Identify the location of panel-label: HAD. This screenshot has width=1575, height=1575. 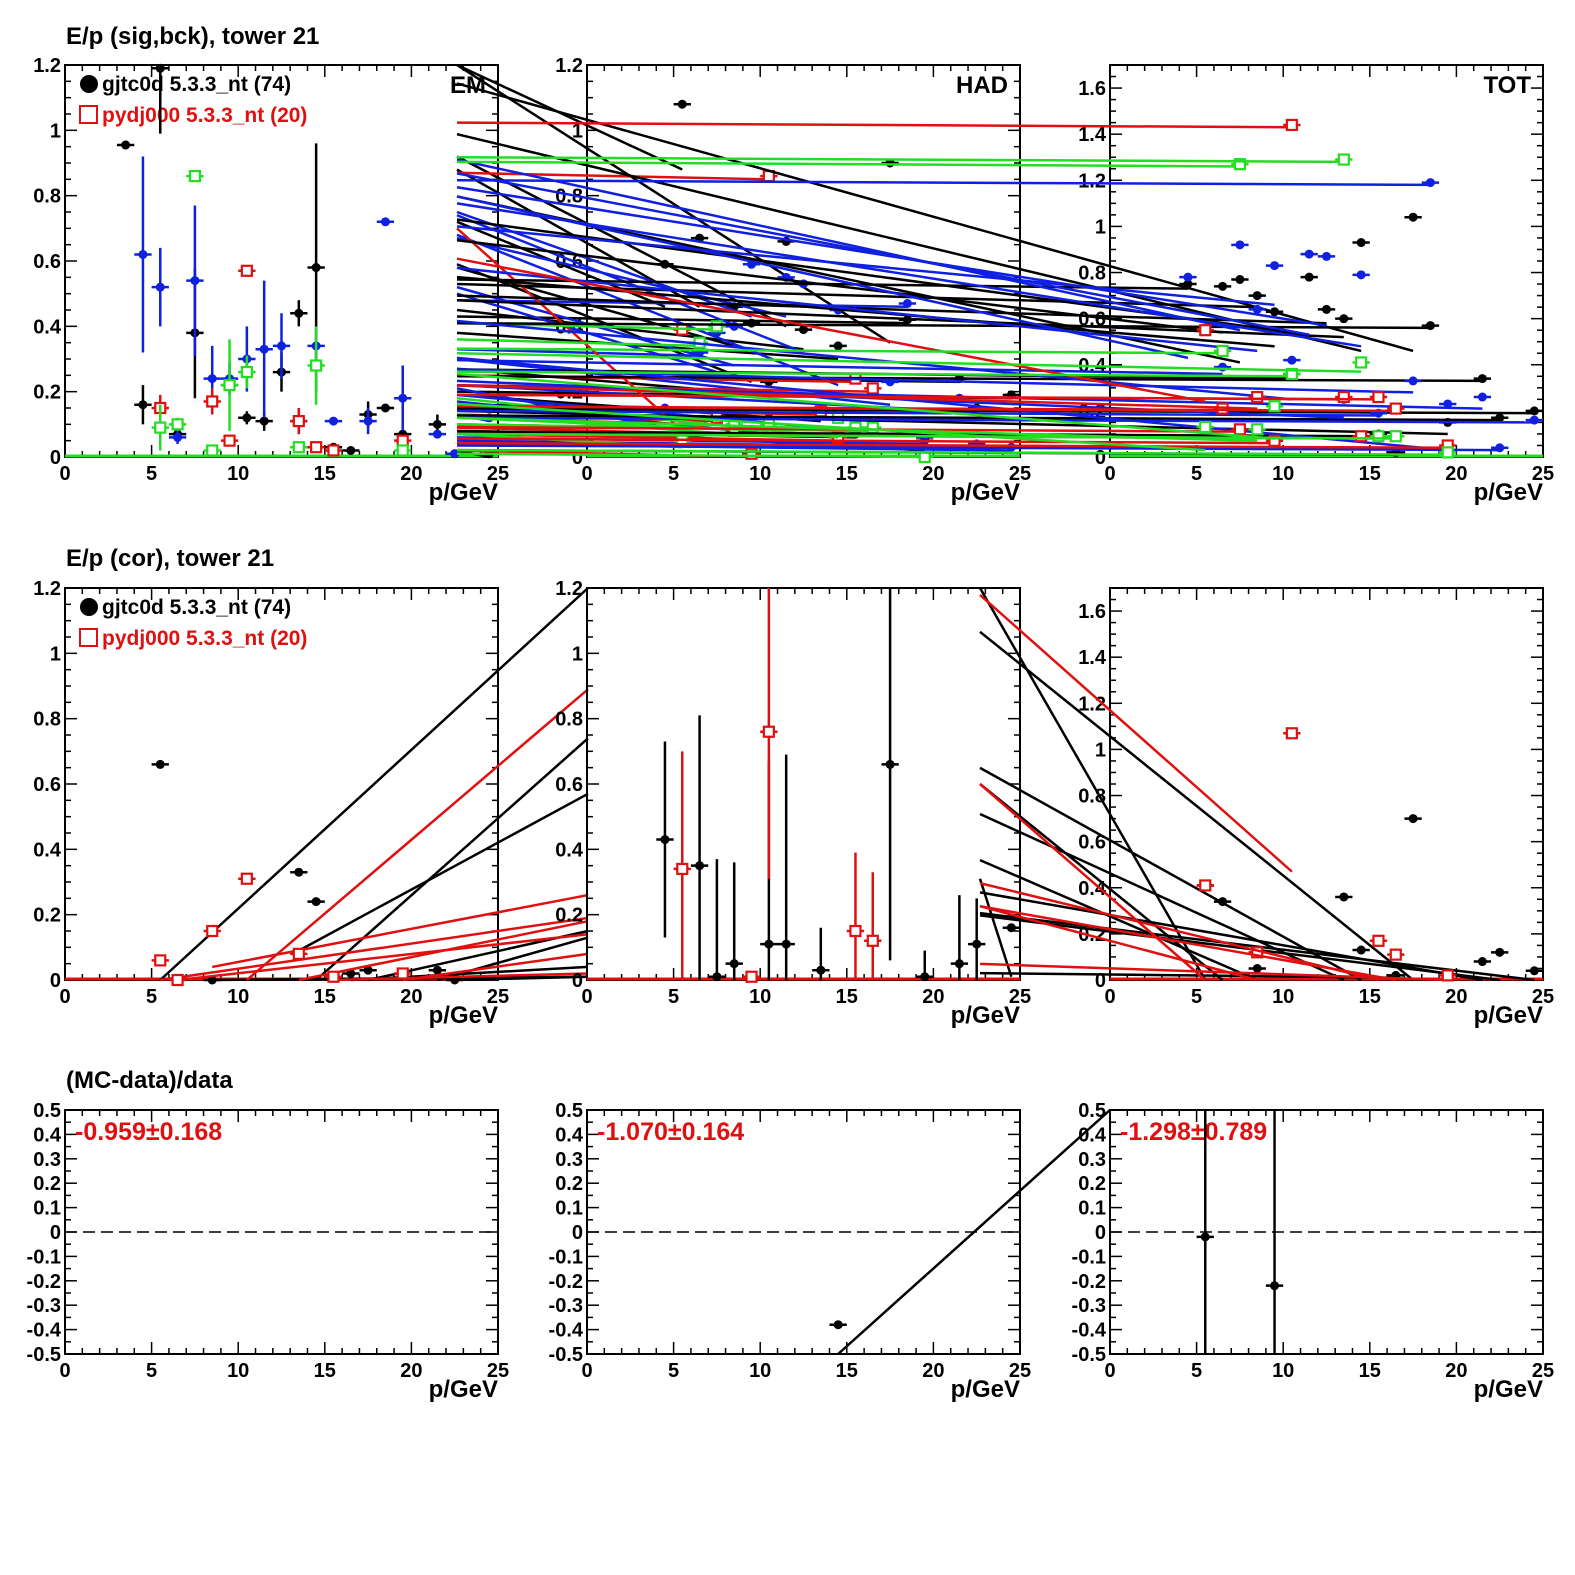
(982, 85).